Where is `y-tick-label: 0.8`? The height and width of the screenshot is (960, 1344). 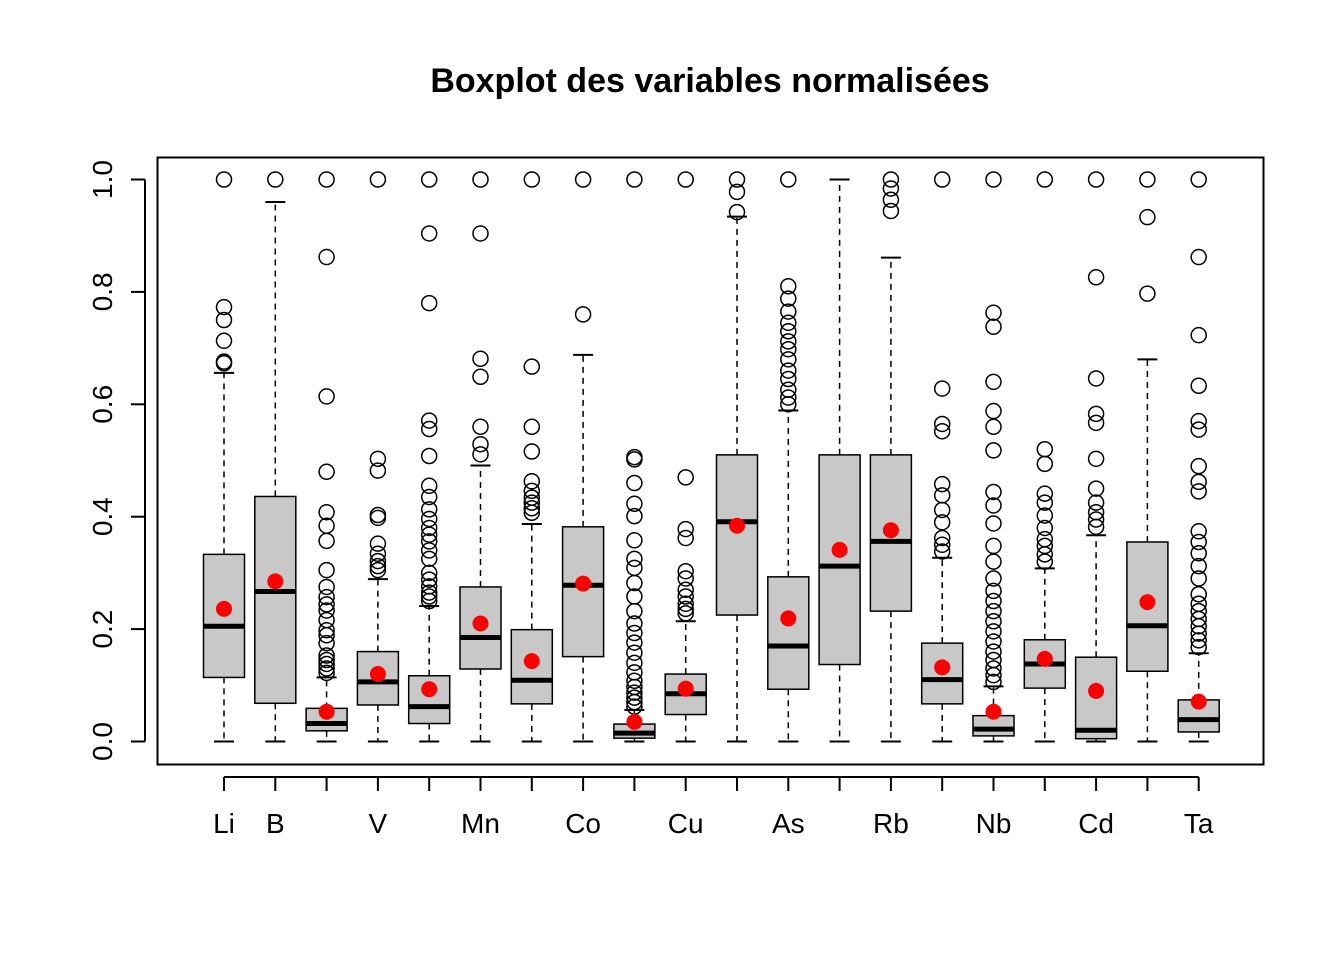 y-tick-label: 0.8 is located at coordinates (102, 291).